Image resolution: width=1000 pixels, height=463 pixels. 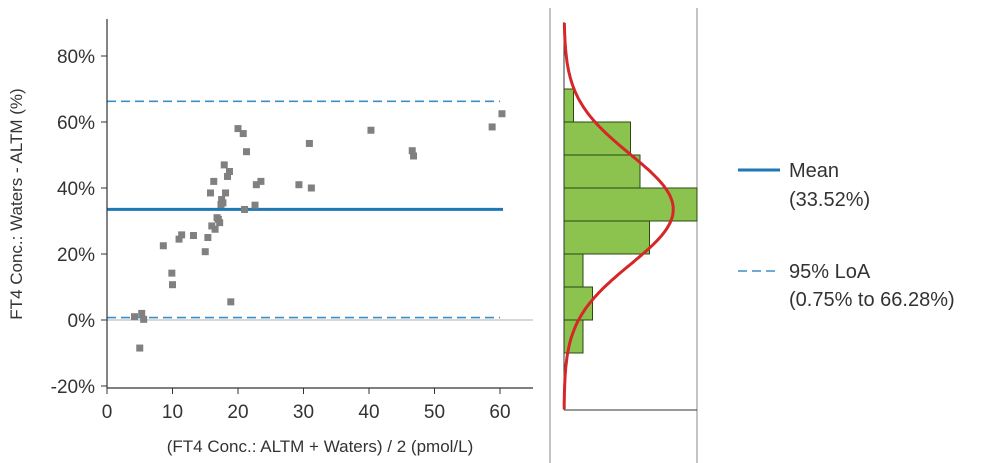 I want to click on y-tick-label: 40%, so click(x=76, y=189).